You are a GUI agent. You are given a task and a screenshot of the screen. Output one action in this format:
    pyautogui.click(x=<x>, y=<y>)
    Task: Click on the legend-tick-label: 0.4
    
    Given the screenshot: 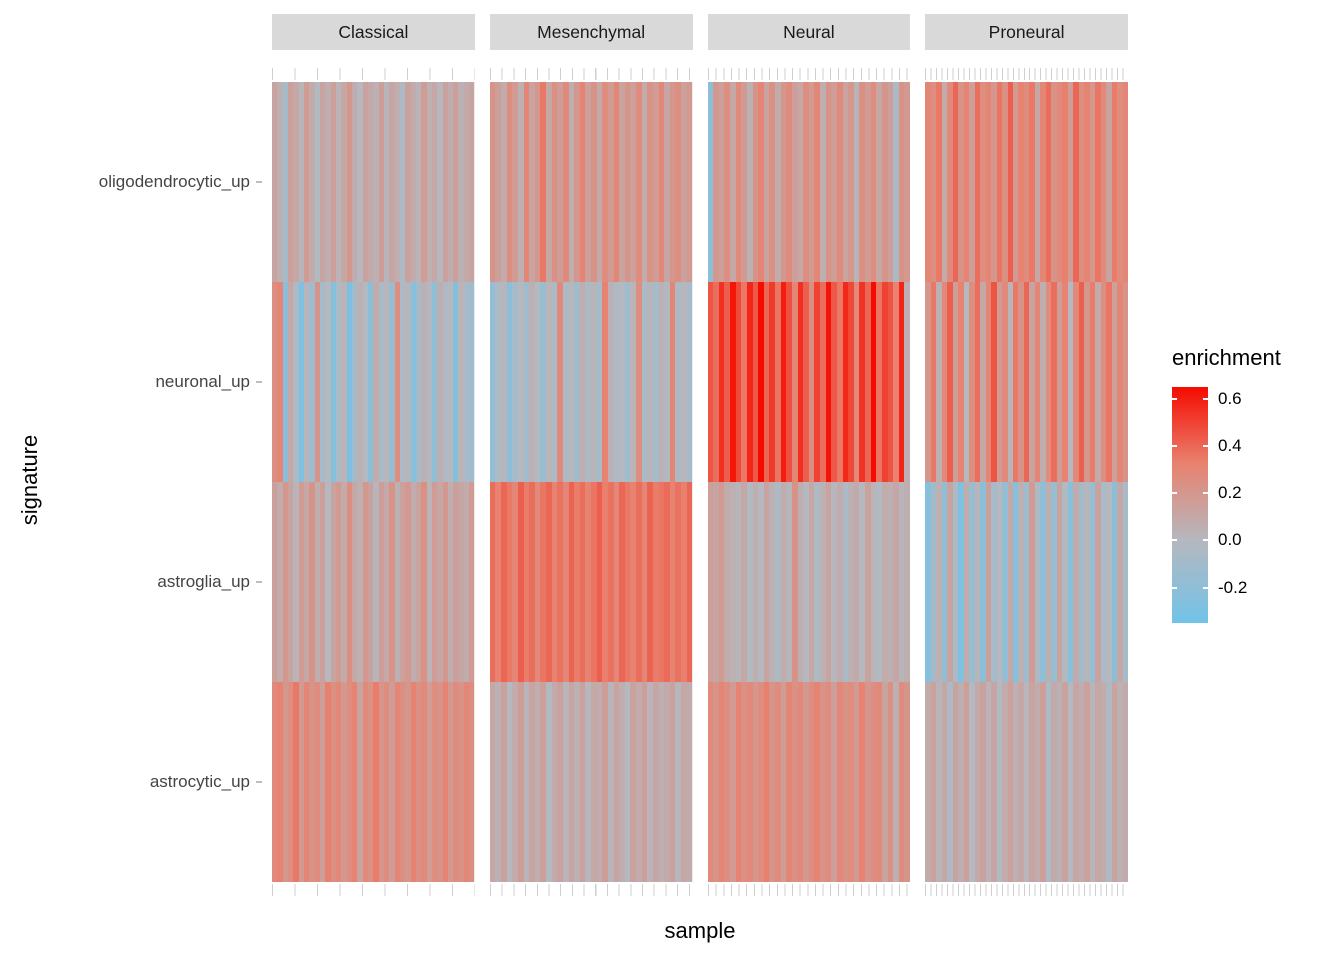 What is the action you would take?
    pyautogui.click(x=1230, y=445)
    